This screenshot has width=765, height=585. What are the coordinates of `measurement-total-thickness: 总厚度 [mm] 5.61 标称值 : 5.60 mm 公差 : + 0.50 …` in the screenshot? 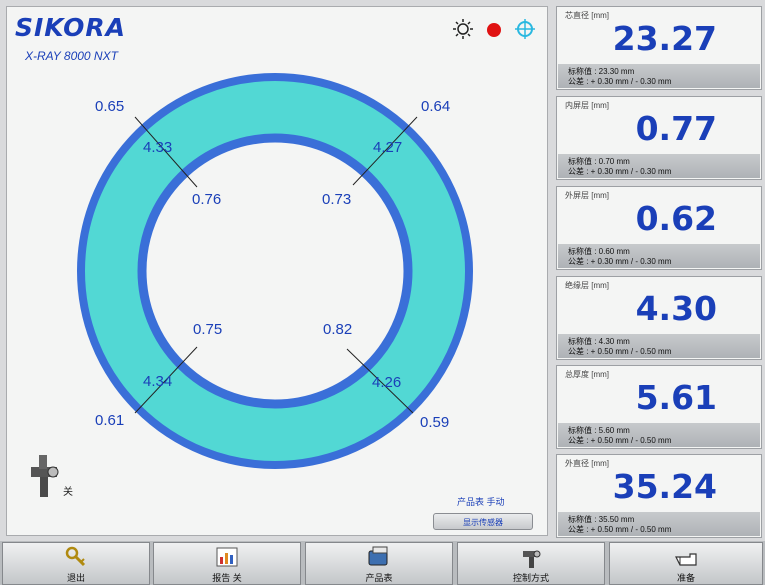 It's located at (659, 407).